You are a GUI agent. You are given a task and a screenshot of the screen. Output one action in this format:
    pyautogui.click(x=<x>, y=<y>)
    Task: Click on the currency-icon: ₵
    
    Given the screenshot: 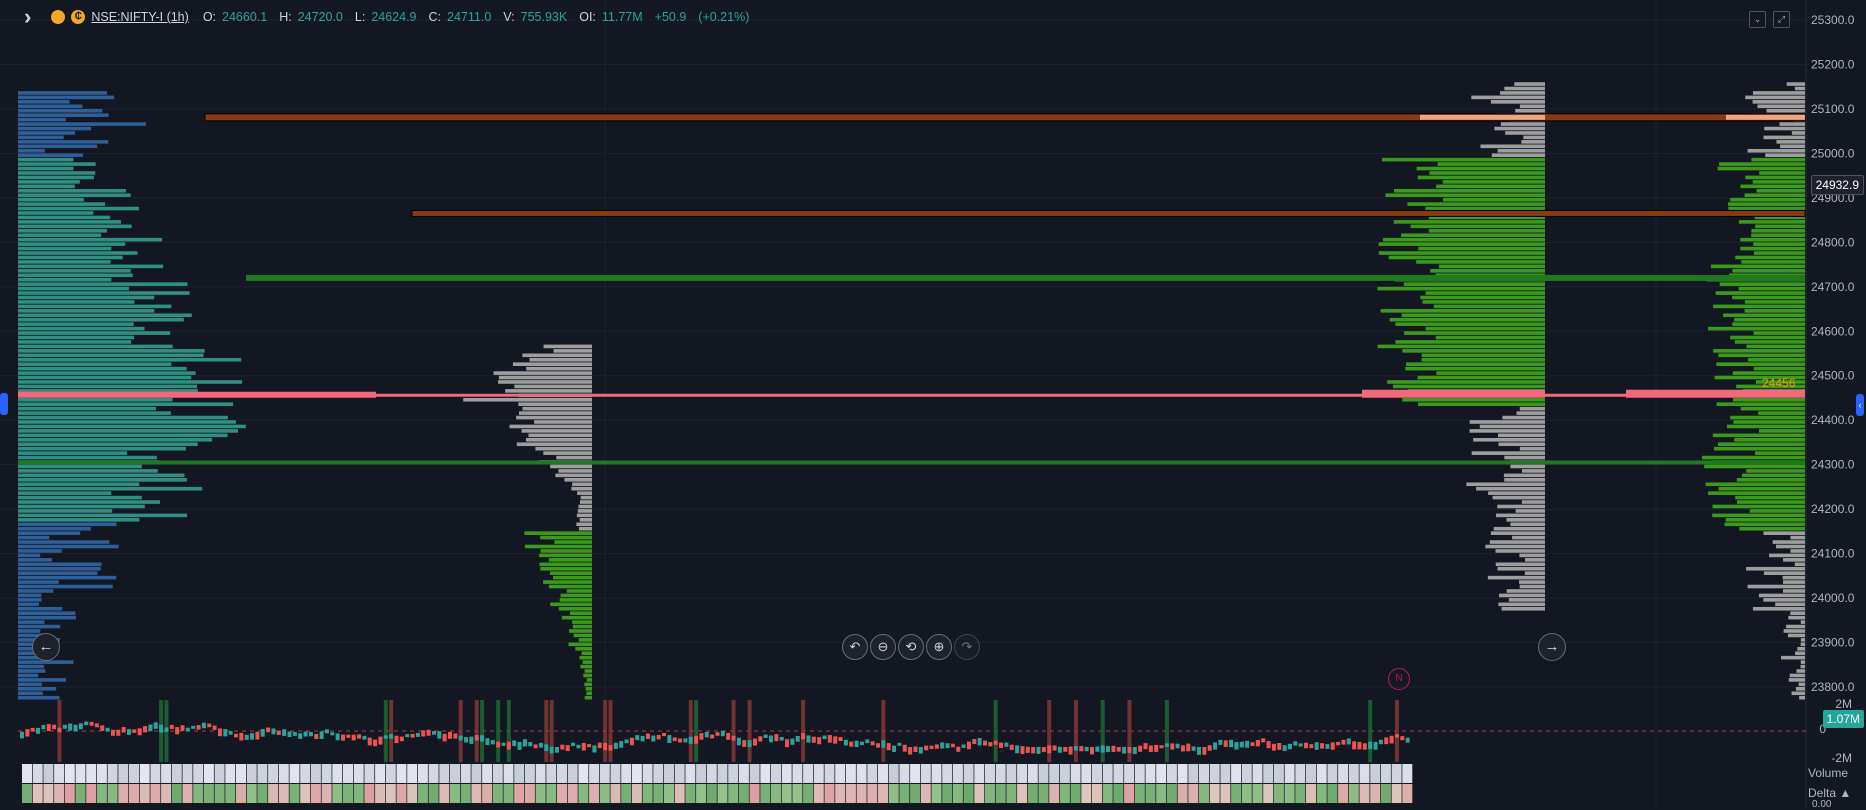 What is the action you would take?
    pyautogui.click(x=78, y=17)
    